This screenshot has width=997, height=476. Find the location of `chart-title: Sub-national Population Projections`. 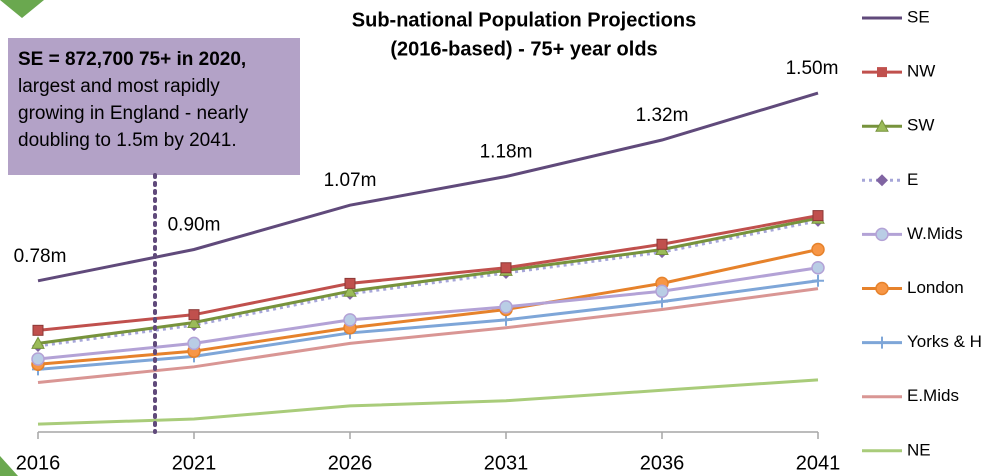

chart-title: Sub-national Population Projections is located at coordinates (524, 20).